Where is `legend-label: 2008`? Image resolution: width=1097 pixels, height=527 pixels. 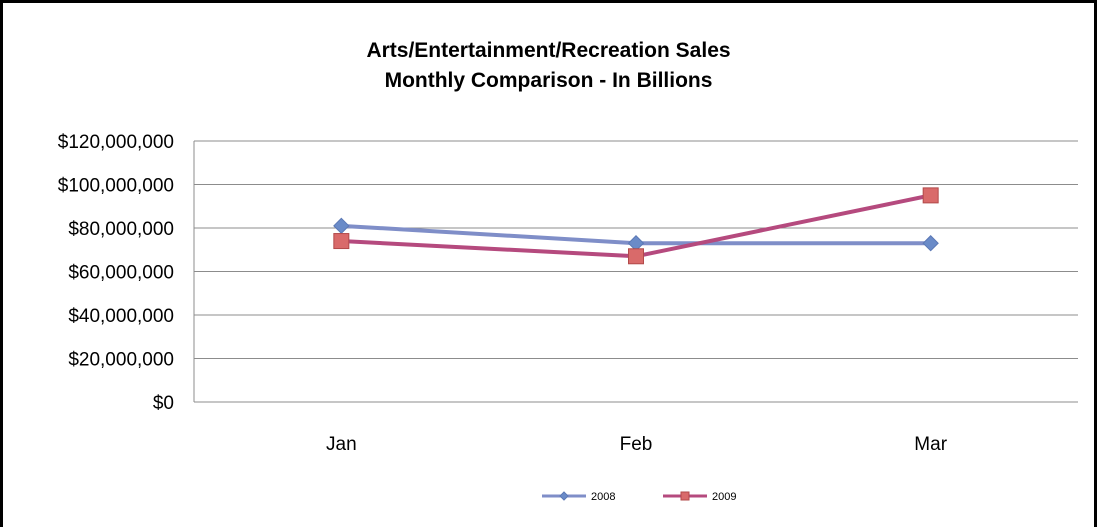
legend-label: 2008 is located at coordinates (603, 497).